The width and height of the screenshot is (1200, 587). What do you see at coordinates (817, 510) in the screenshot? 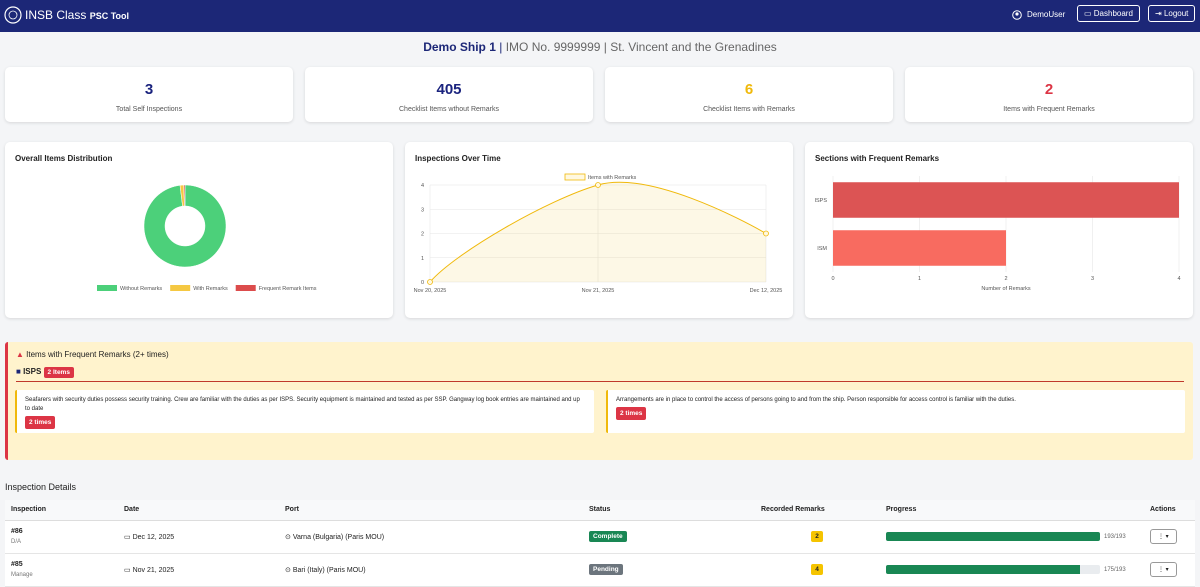
I see `column-header: Recorded Remarks` at bounding box center [817, 510].